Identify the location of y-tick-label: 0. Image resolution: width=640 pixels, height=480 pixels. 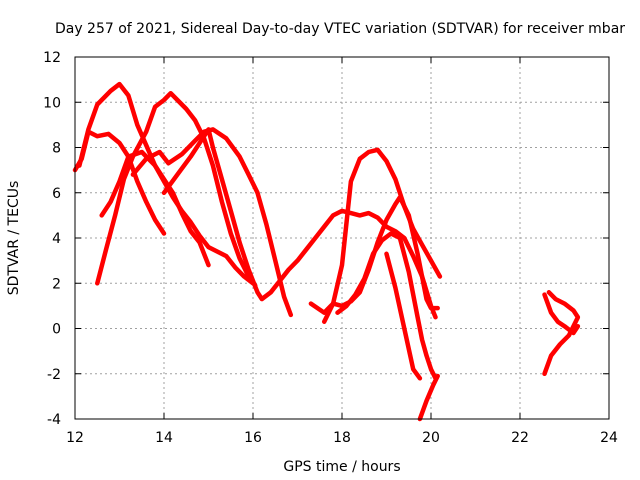
(56, 330).